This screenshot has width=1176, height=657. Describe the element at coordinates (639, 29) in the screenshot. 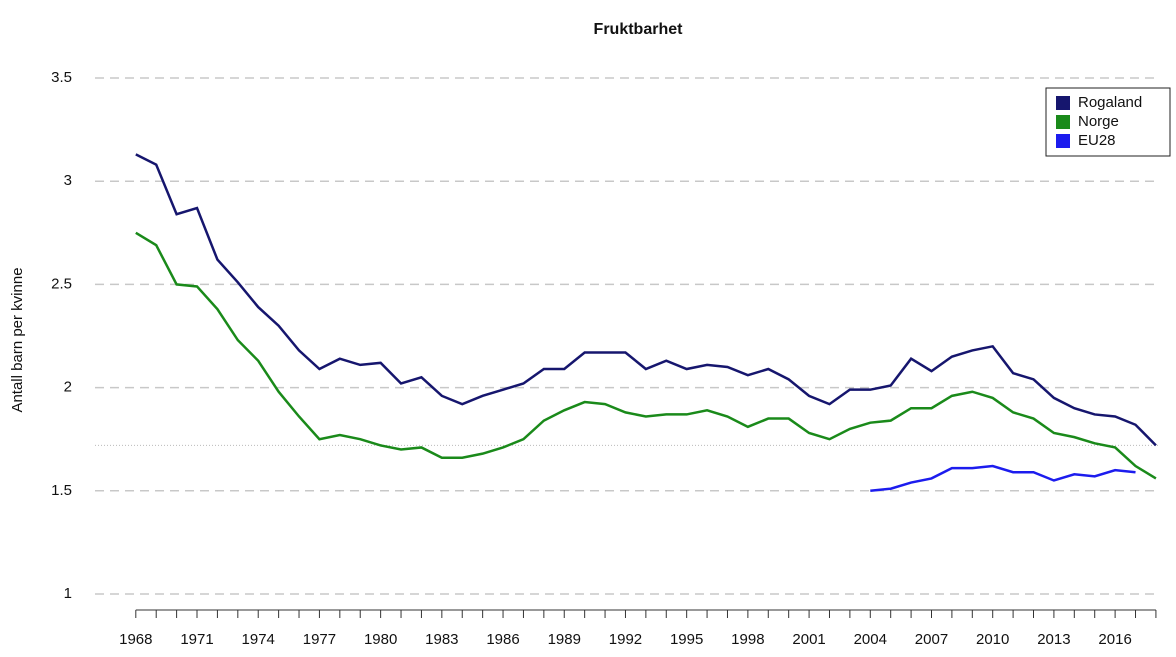

I see `chart-title: Fruktbarhet` at that location.